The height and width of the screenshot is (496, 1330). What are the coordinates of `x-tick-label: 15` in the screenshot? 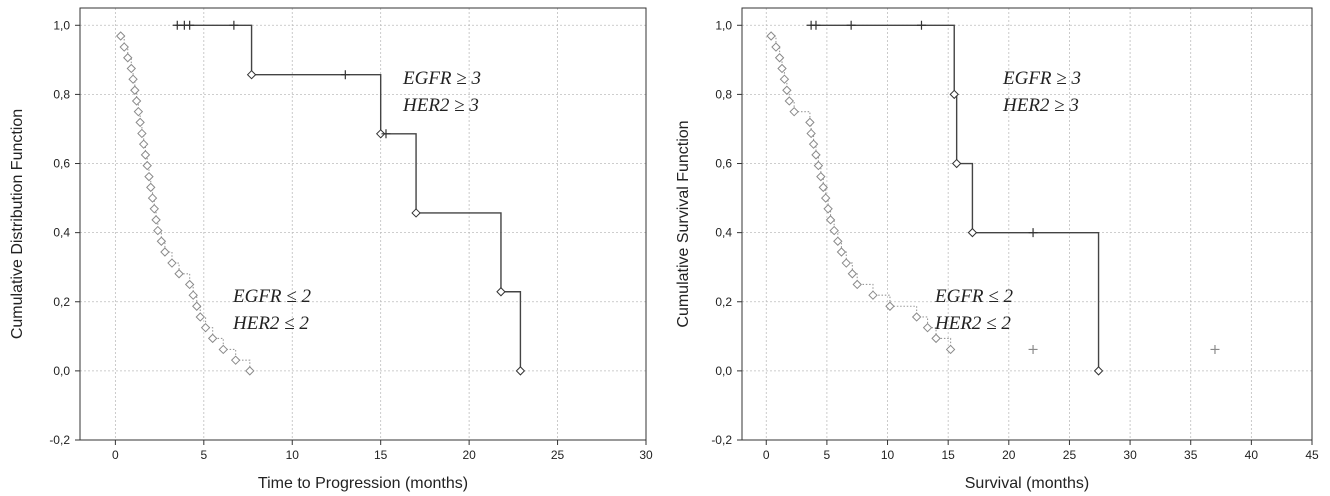 It's located at (948, 455).